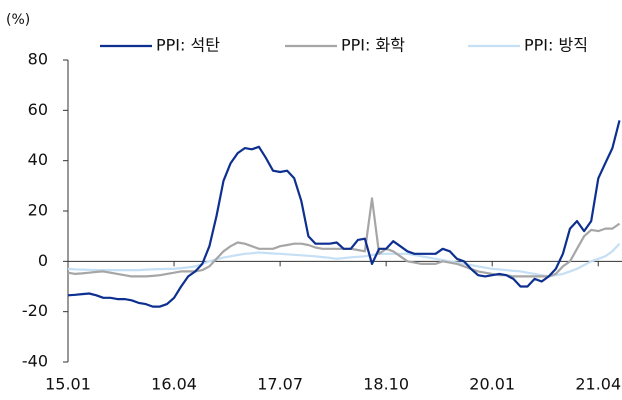 This screenshot has width=622, height=400. I want to click on x-tick-label: 17.07, so click(280, 384).